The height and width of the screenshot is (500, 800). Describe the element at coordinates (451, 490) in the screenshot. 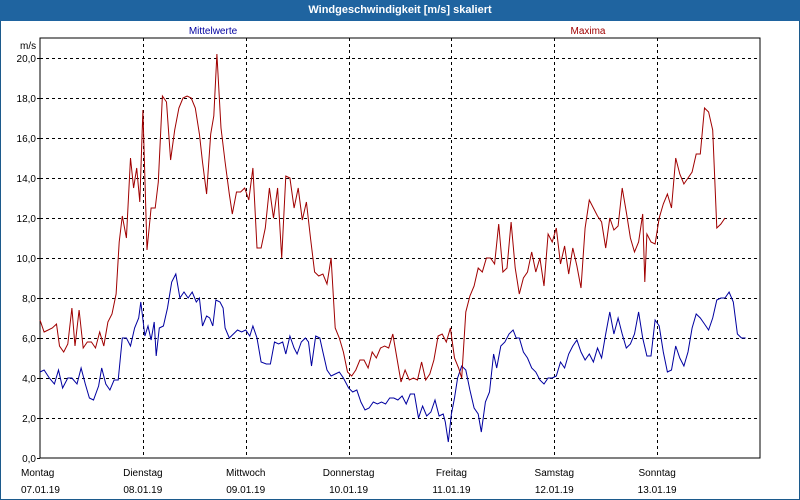

I see `x-tick-date: 11.01.19` at that location.